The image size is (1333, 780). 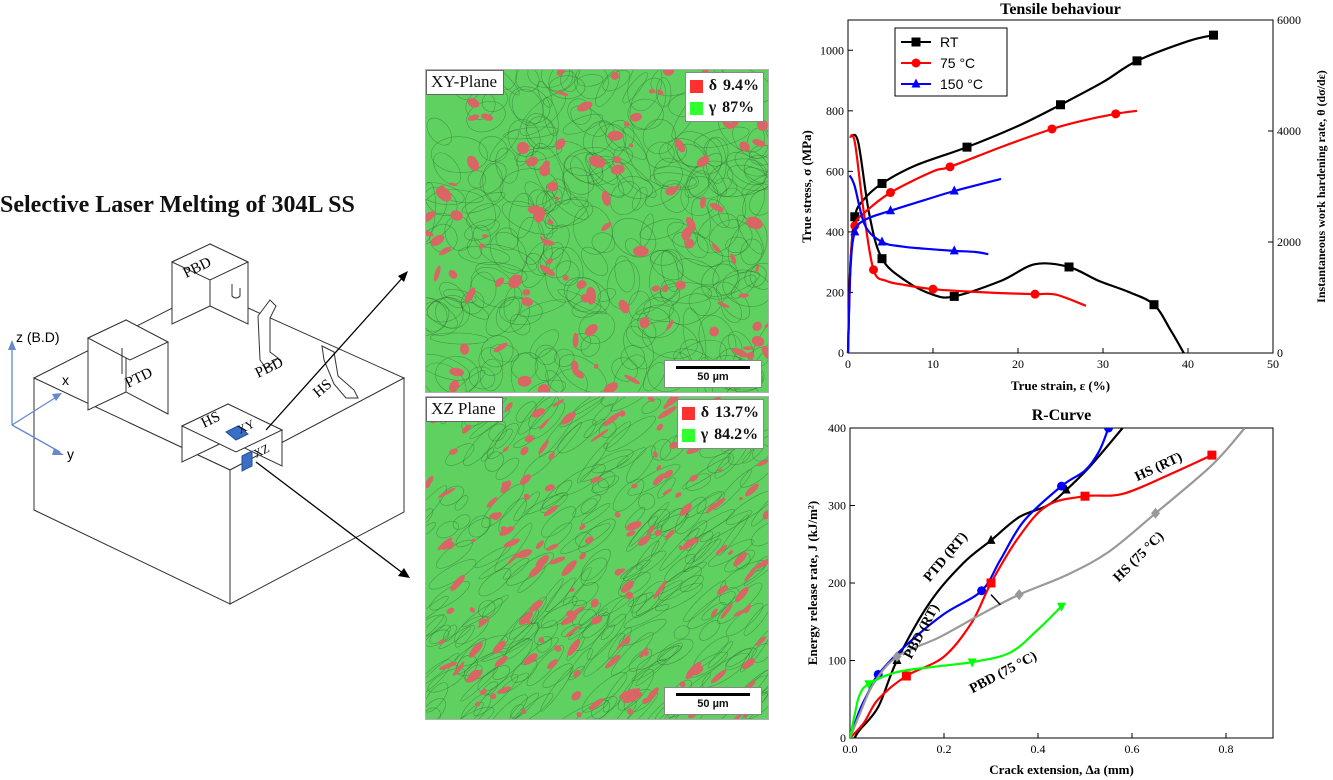 What do you see at coordinates (688, 435) in the screenshot?
I see `gamma-swatch` at bounding box center [688, 435].